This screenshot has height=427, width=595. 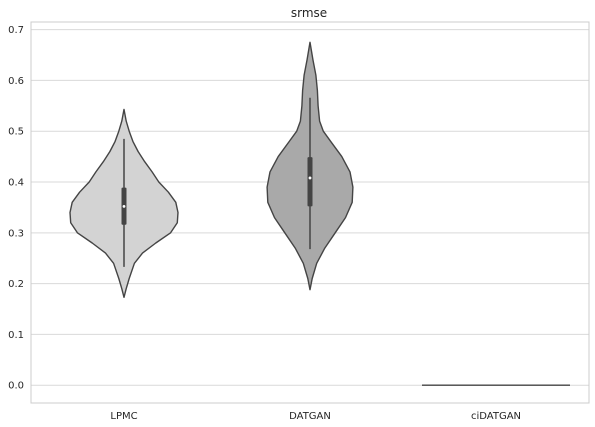 I want to click on x-tick-label: DATGAN, so click(x=310, y=416).